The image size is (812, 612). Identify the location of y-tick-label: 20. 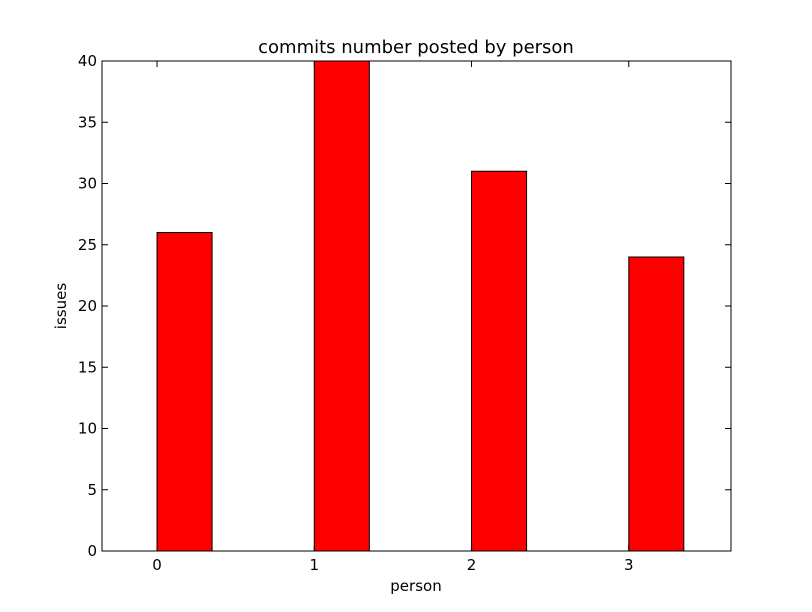
(87, 306).